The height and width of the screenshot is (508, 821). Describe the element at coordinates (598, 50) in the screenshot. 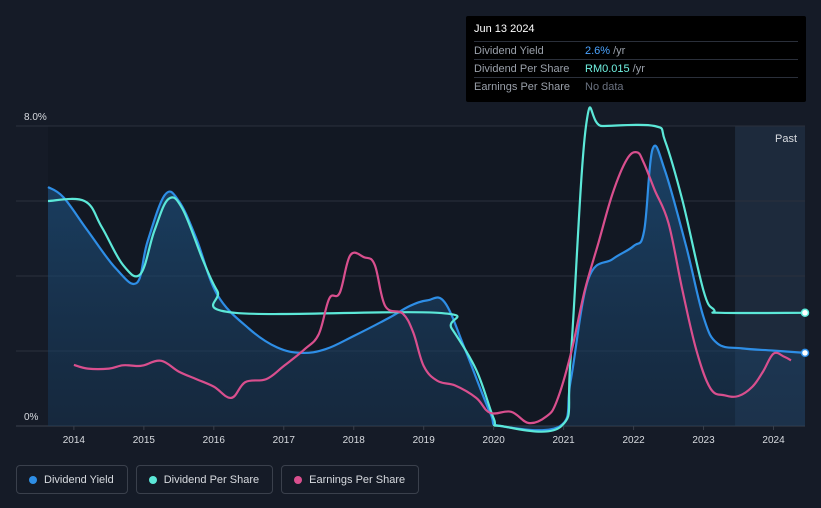

I see `tooltip-value: 2.6%` at that location.